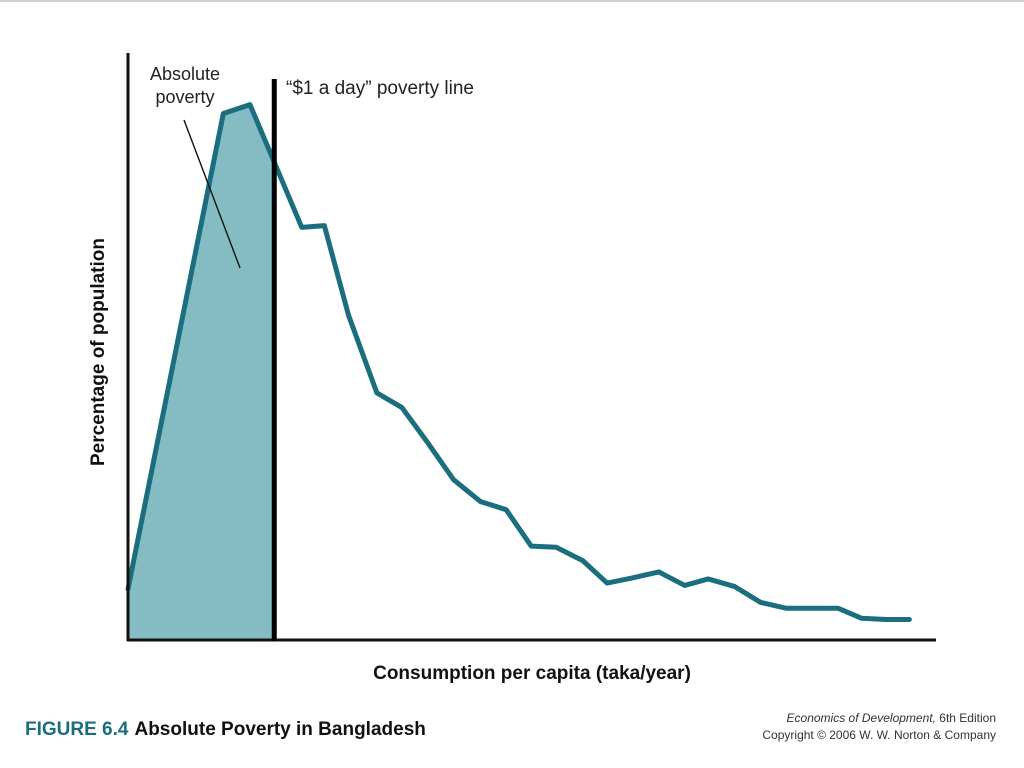 Image resolution: width=1024 pixels, height=768 pixels. Describe the element at coordinates (532, 673) in the screenshot. I see `x-axis-label: Consumption per capita (taka/year)` at that location.